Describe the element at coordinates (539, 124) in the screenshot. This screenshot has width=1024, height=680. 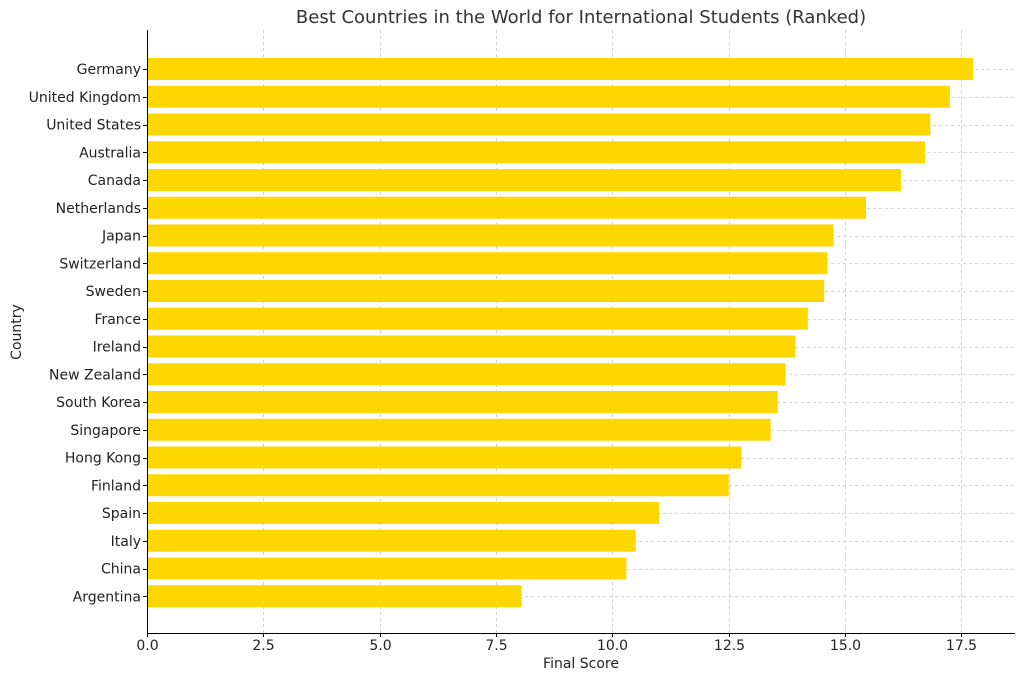
I see `bar-united-states` at that location.